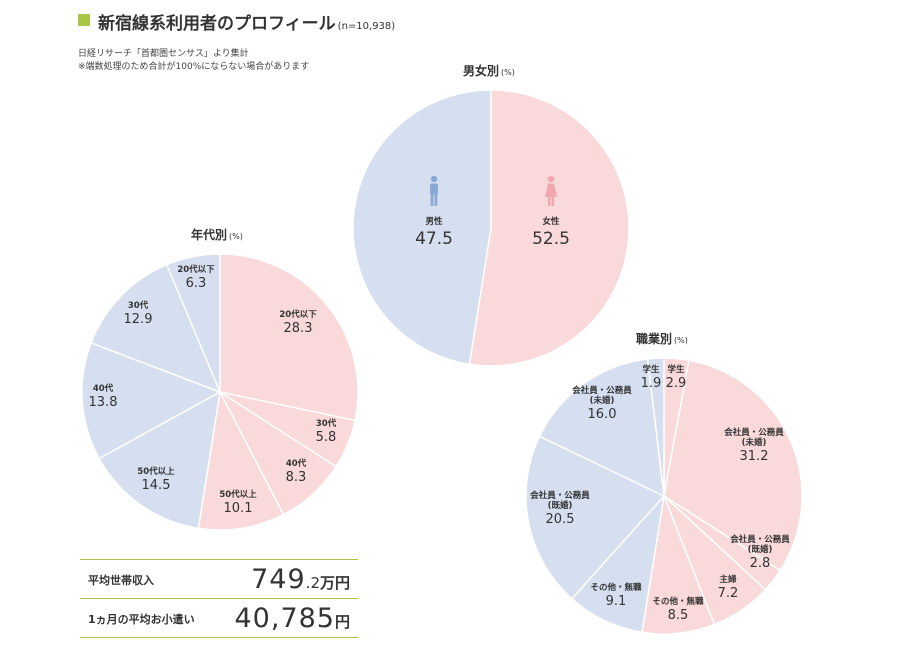 The height and width of the screenshot is (671, 924). What do you see at coordinates (312, 583) in the screenshot?
I see `stat-value-decimal: .2` at bounding box center [312, 583].